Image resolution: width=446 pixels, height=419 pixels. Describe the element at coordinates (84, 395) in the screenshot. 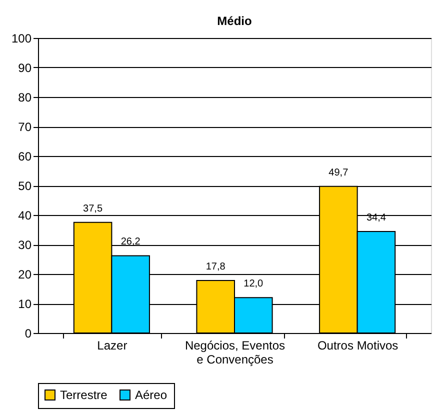

I see `legend-label: Terrestre` at that location.